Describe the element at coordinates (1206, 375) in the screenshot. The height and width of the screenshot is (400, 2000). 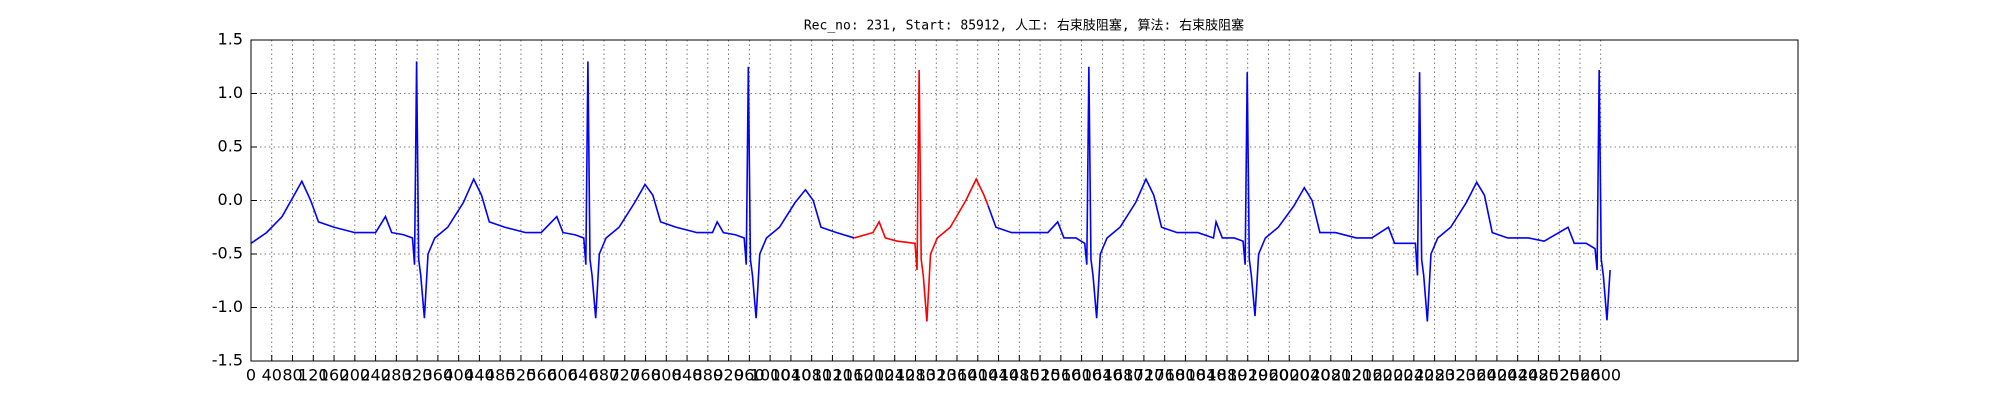
I see `x-tick-label: 1840` at that location.